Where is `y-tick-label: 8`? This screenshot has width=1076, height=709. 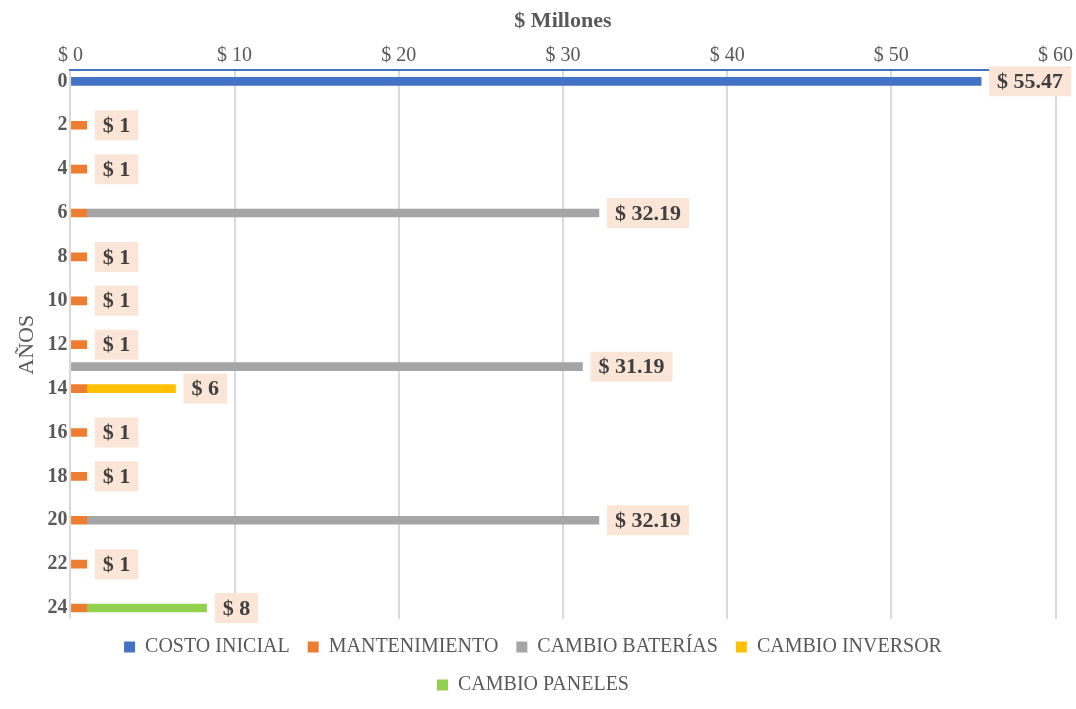
y-tick-label: 8 is located at coordinates (62, 255).